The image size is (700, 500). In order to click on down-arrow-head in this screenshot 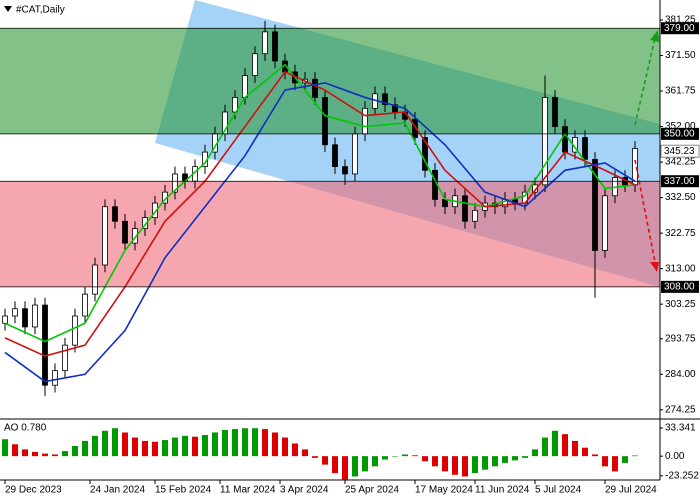, I will do `click(654, 267)`.